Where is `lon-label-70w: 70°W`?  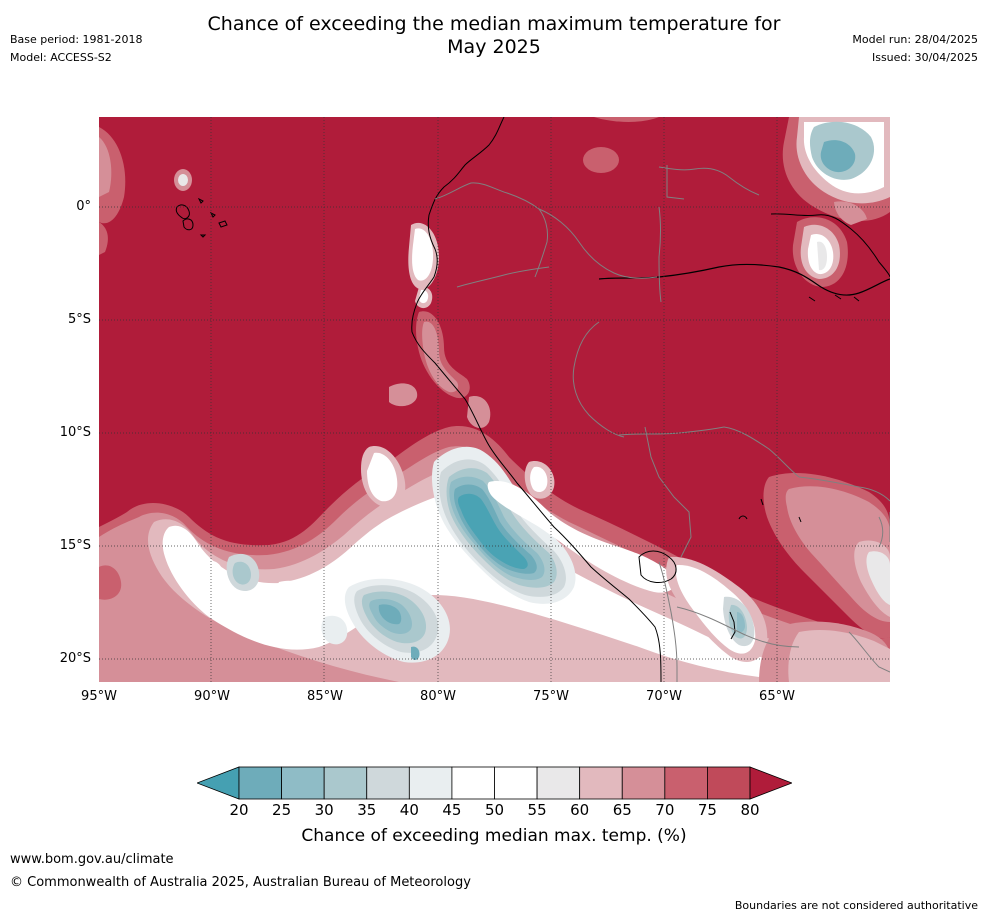
lon-label-70w: 70°W is located at coordinates (664, 696).